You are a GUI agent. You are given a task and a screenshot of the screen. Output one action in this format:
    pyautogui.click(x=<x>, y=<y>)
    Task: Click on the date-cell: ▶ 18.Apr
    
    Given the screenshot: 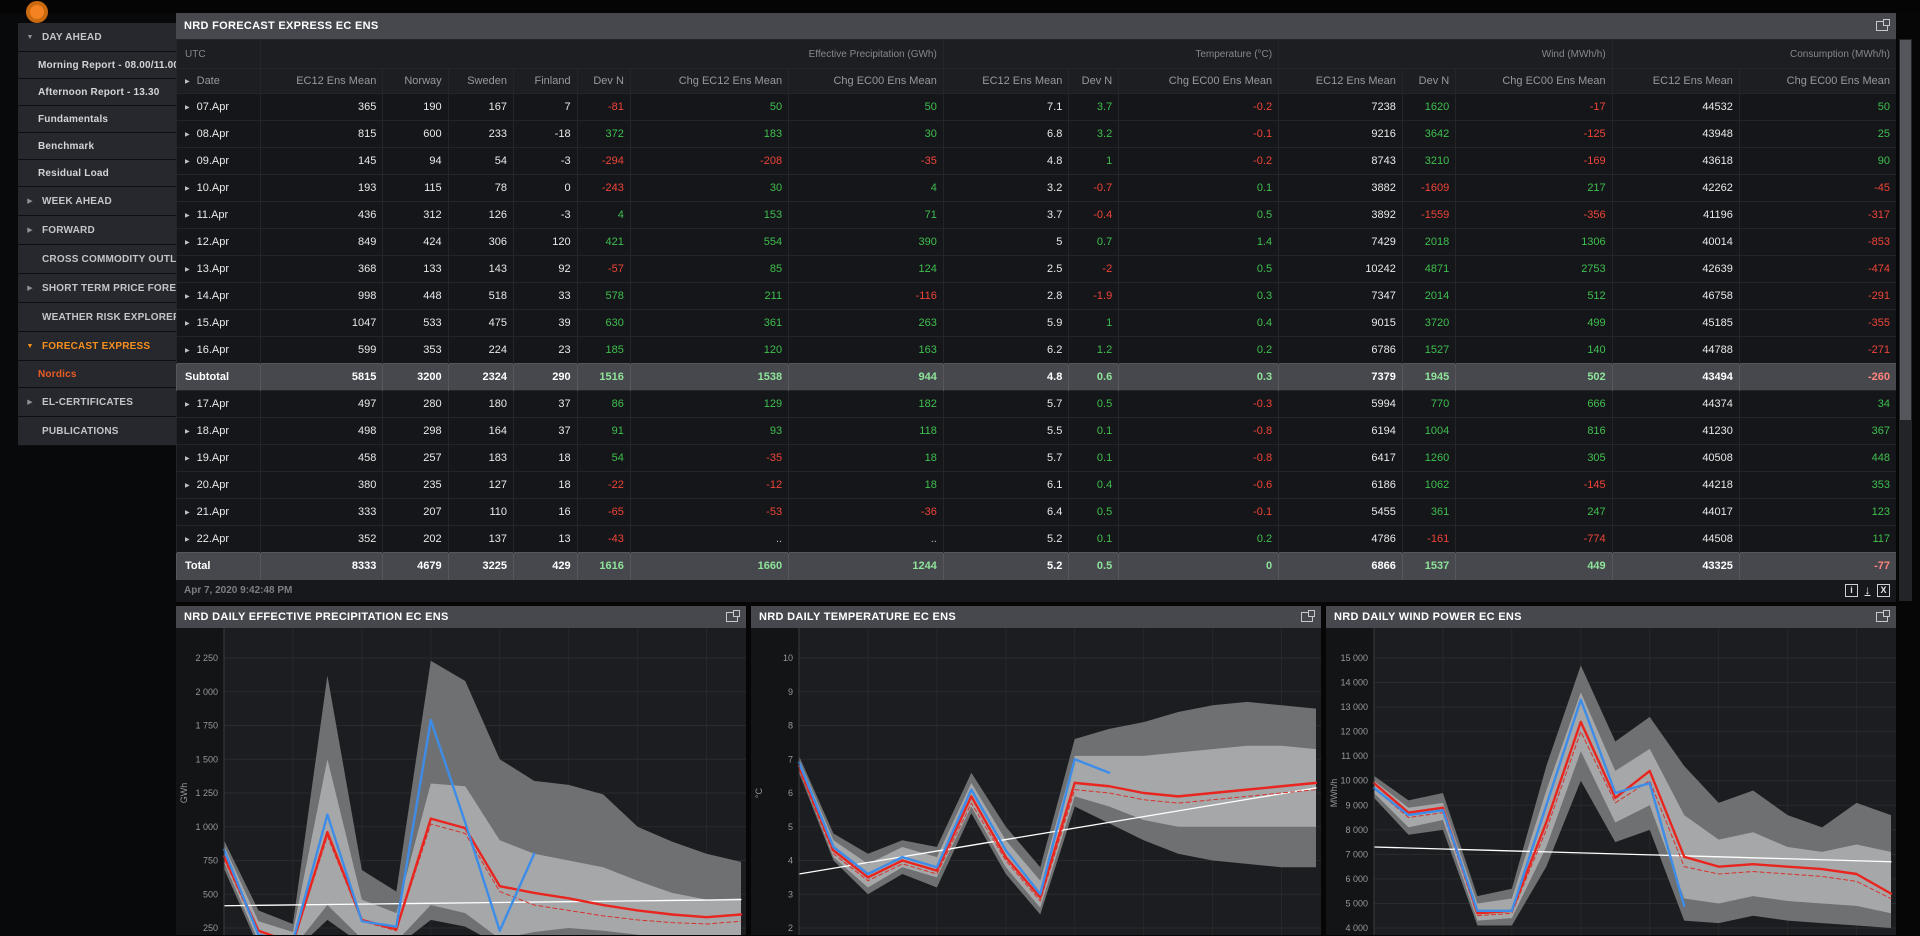 What is the action you would take?
    pyautogui.click(x=218, y=431)
    